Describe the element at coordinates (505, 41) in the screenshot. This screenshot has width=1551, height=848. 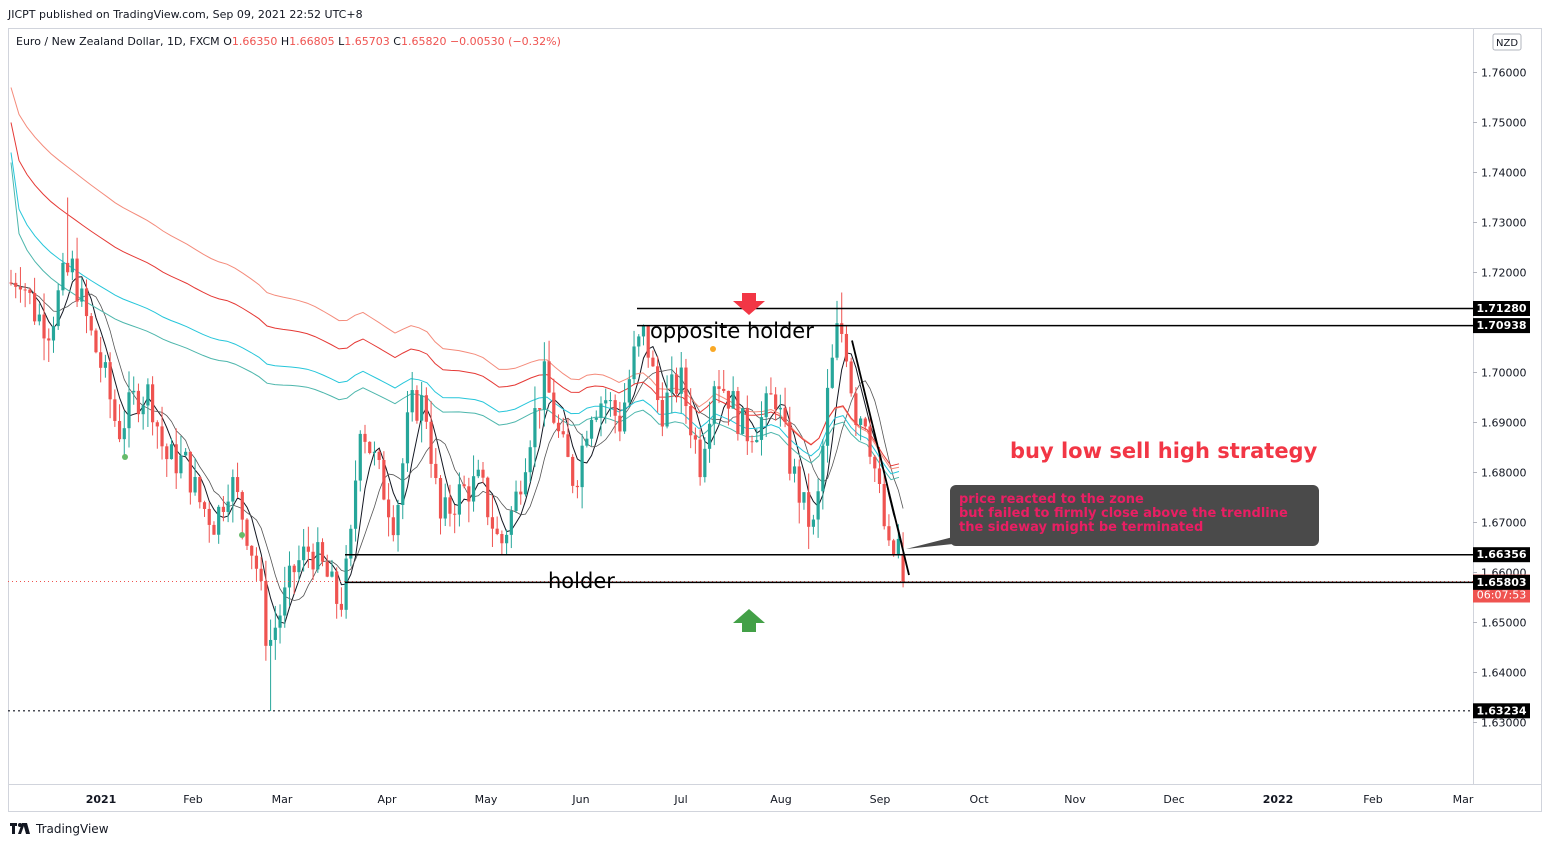
I see `change-value: −0.00530 (−0.32%)` at that location.